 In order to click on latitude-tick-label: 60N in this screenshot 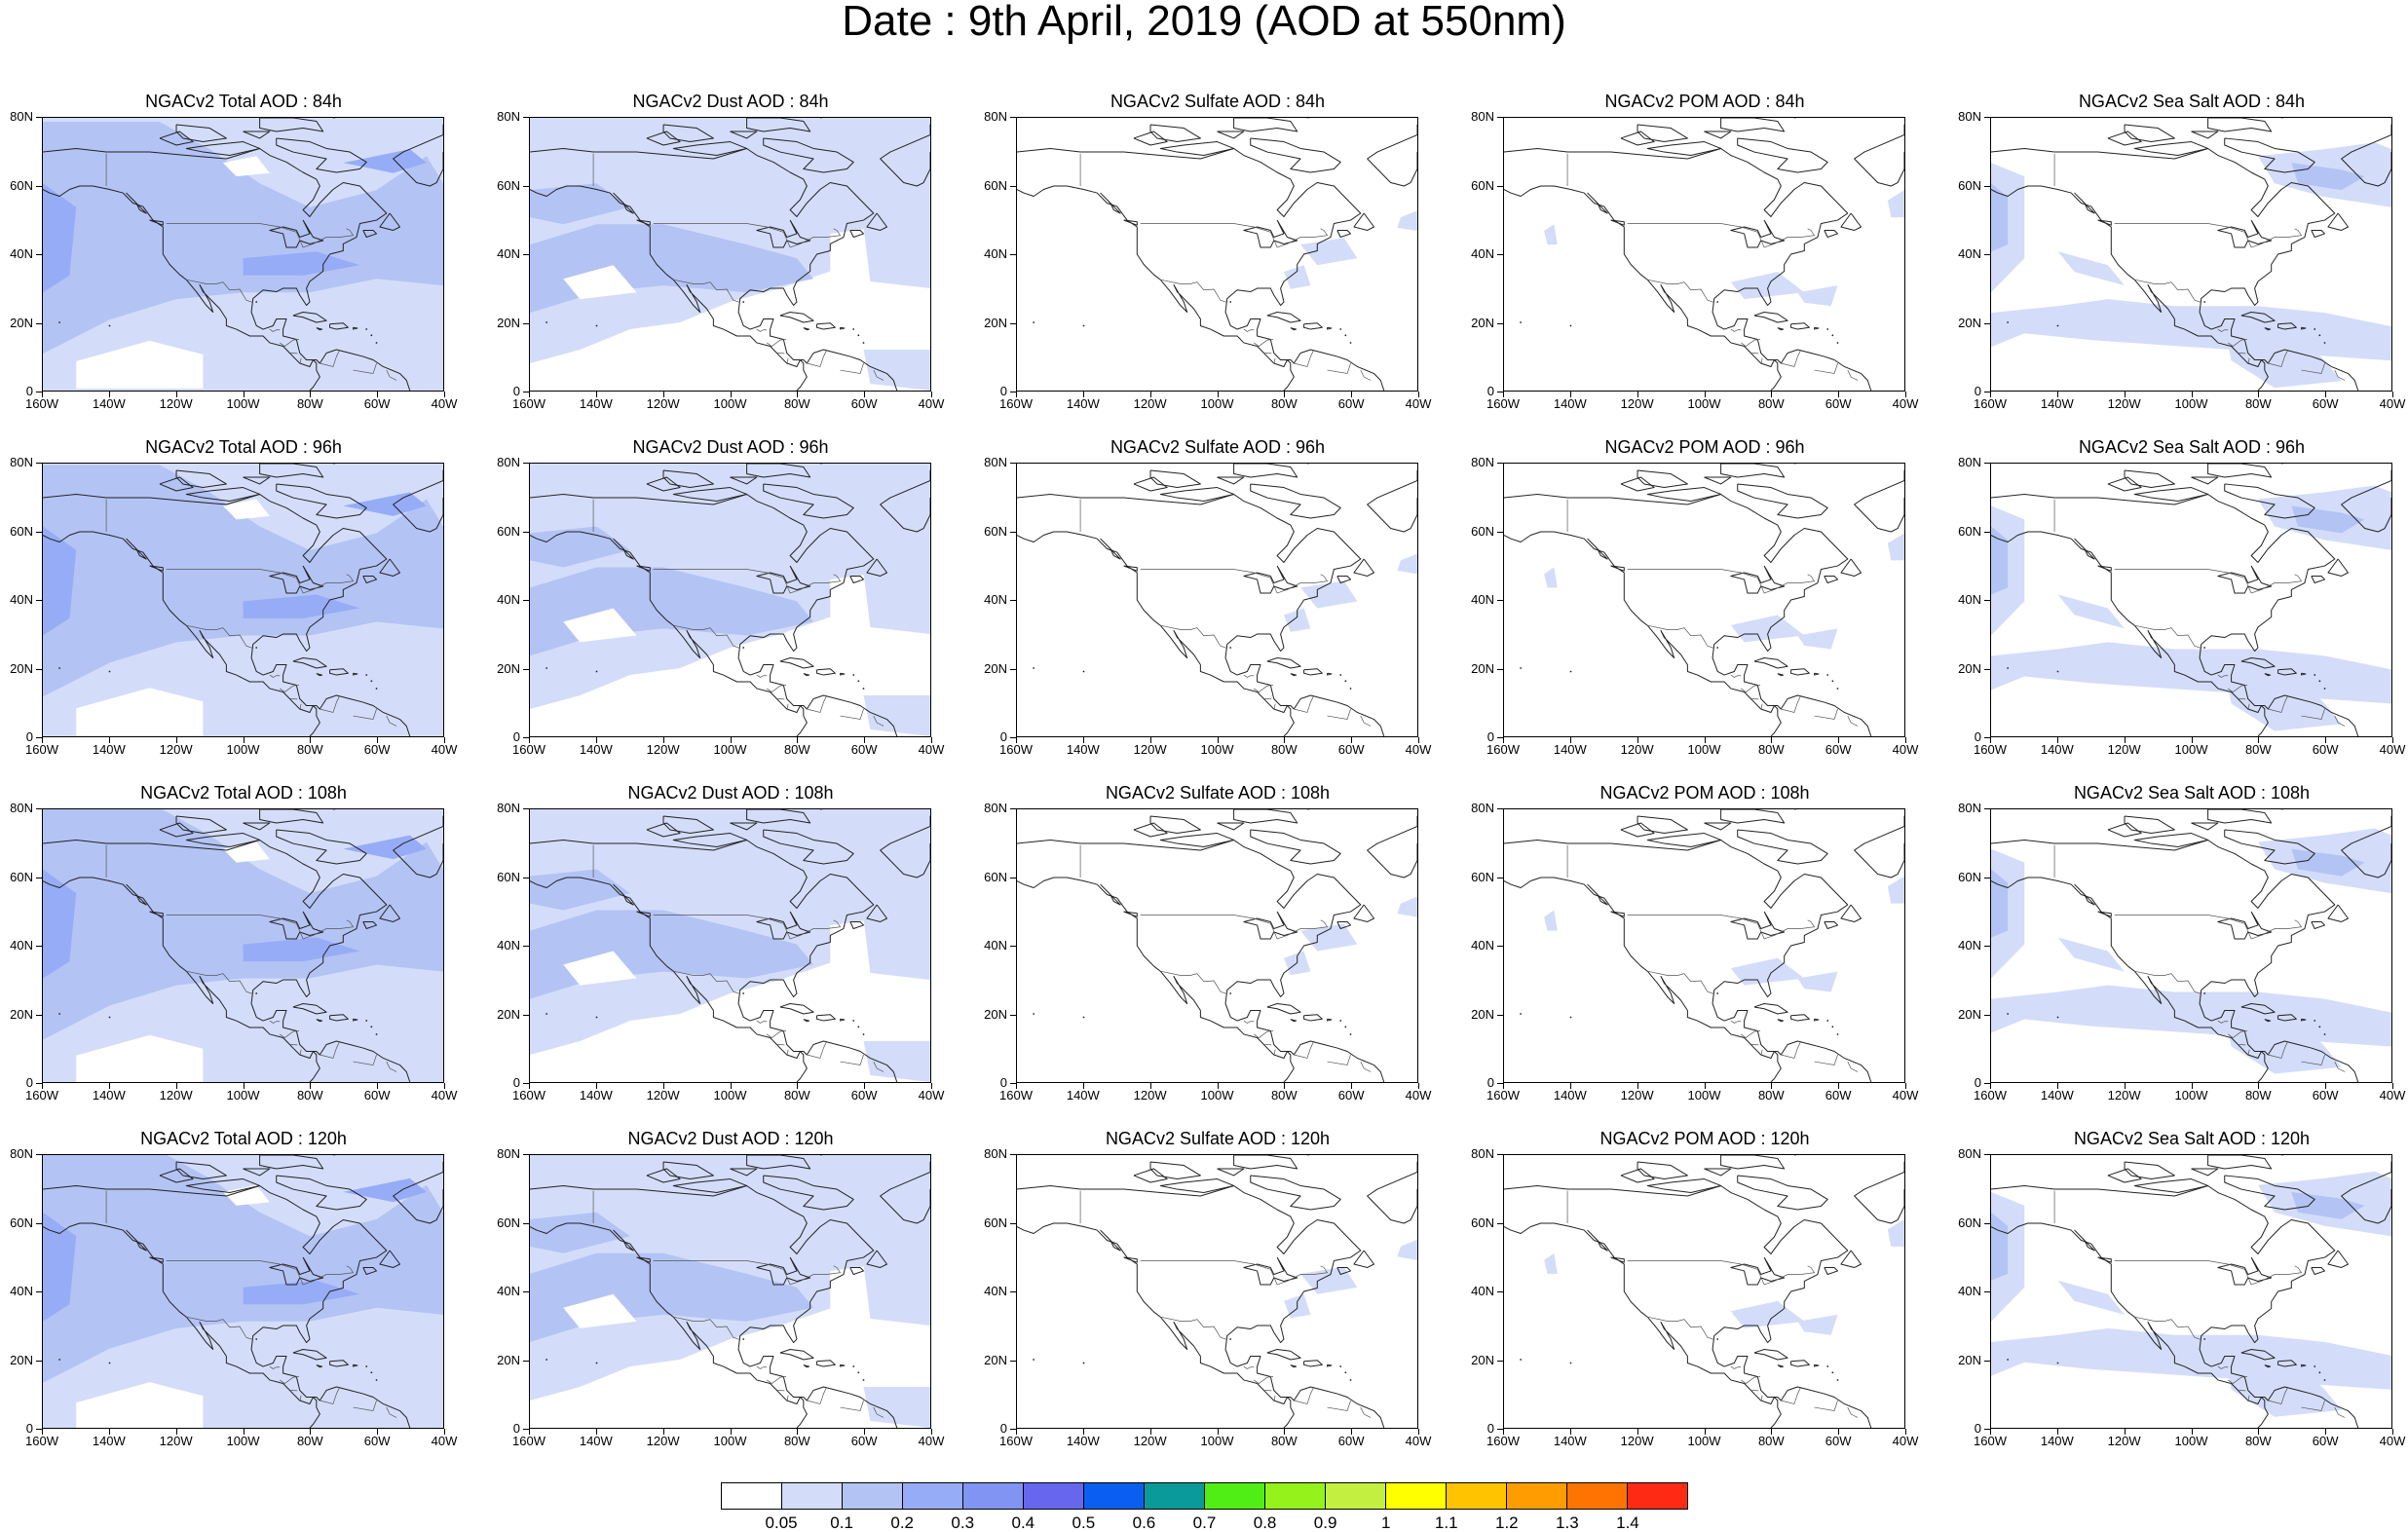, I will do `click(990, 877)`.